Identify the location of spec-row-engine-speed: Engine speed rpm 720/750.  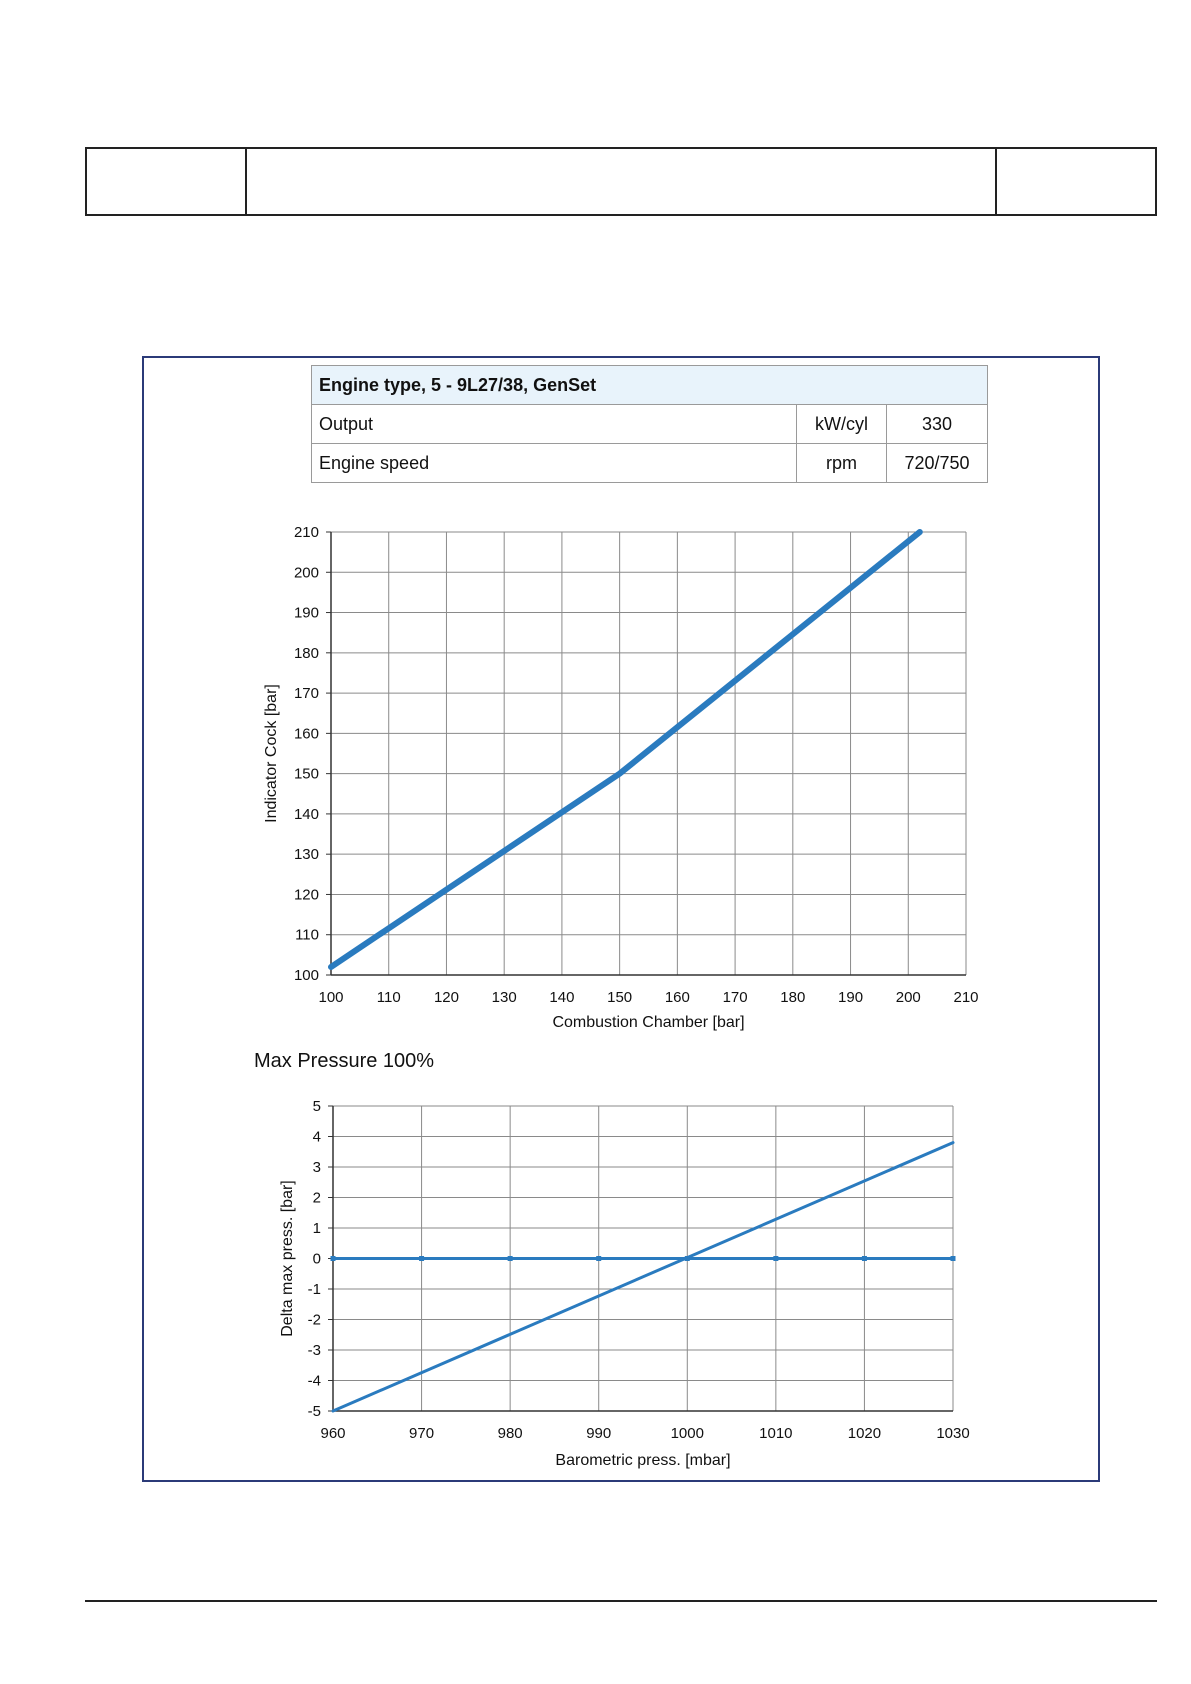
(649, 463).